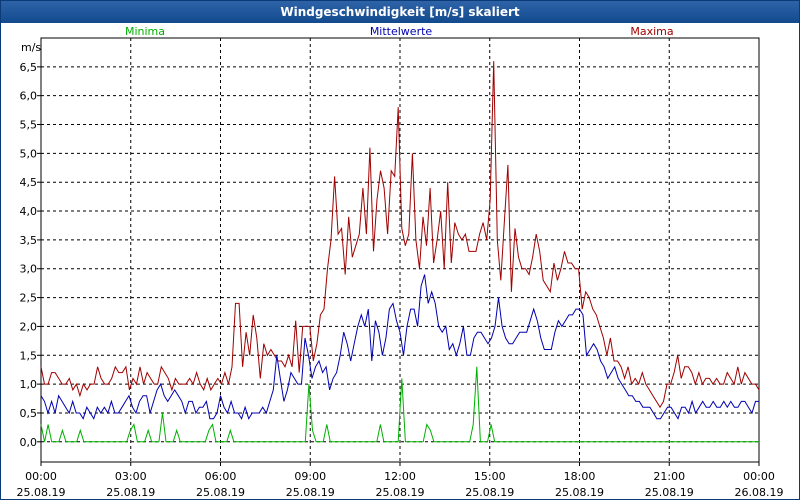 This screenshot has width=800, height=500. Describe the element at coordinates (400, 476) in the screenshot. I see `x-tick-time: 12:00` at that location.